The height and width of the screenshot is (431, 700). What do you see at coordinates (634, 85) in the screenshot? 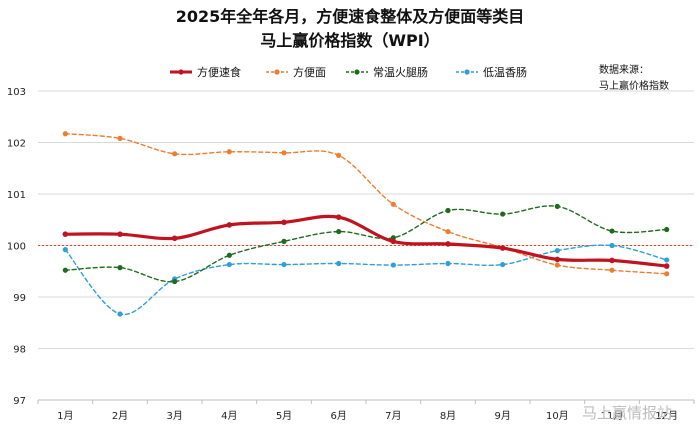
I see `source-name: 马上赢价格指数` at bounding box center [634, 85].